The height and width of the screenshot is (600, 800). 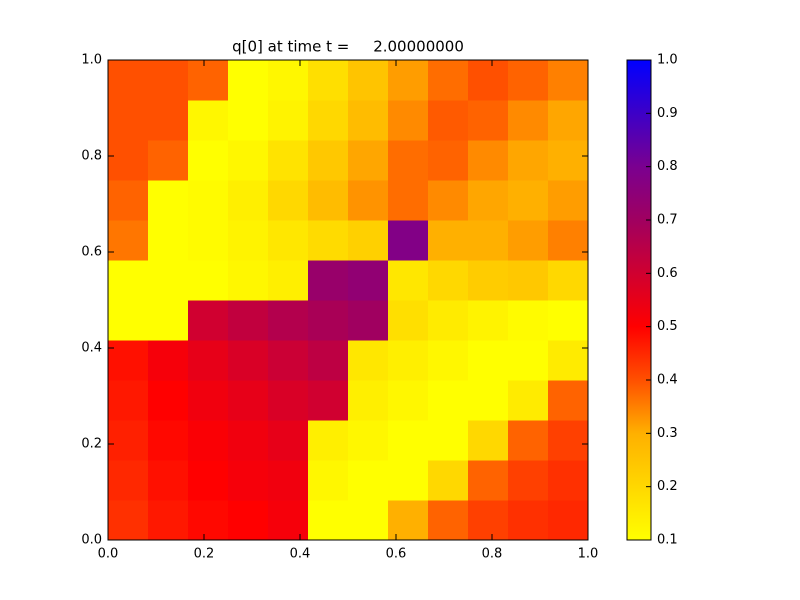 I want to click on colorbar-tick-label: 0.6, so click(x=667, y=273).